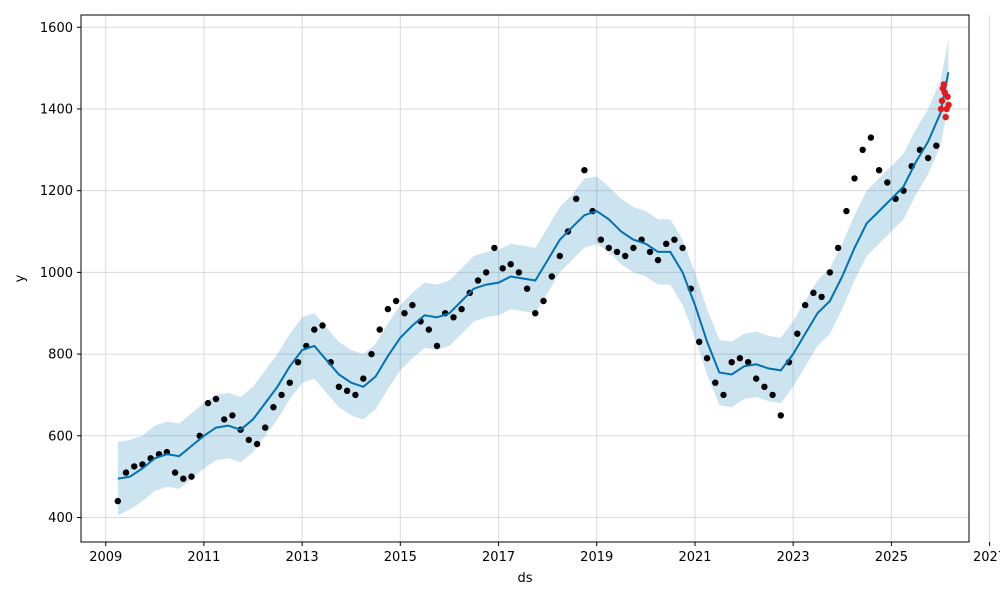 This screenshot has width=1000, height=600. Describe the element at coordinates (20, 278) in the screenshot. I see `y-axis-label: y` at that location.